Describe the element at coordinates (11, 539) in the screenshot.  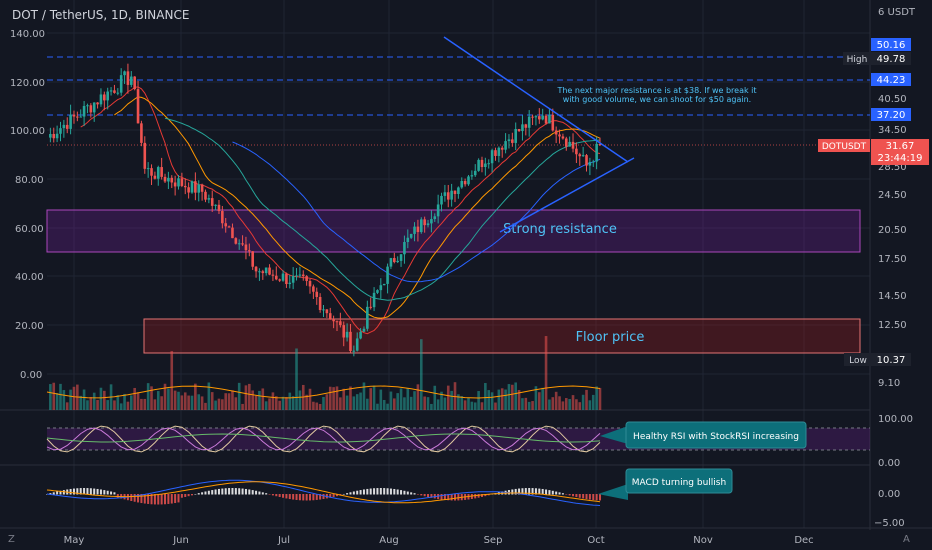
I see `timezone-button: Z` at that location.